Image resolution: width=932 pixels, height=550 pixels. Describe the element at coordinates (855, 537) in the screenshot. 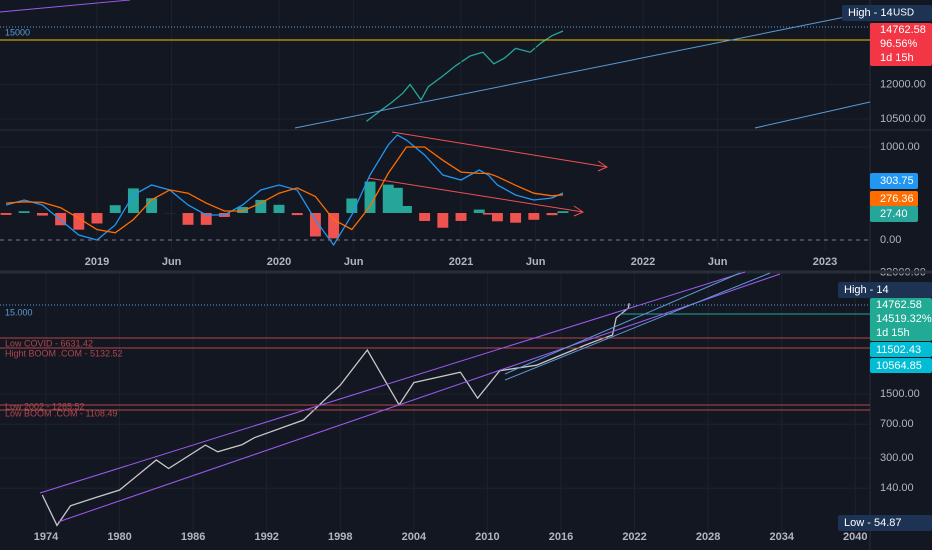

I see `x-tick-label: 2040` at that location.